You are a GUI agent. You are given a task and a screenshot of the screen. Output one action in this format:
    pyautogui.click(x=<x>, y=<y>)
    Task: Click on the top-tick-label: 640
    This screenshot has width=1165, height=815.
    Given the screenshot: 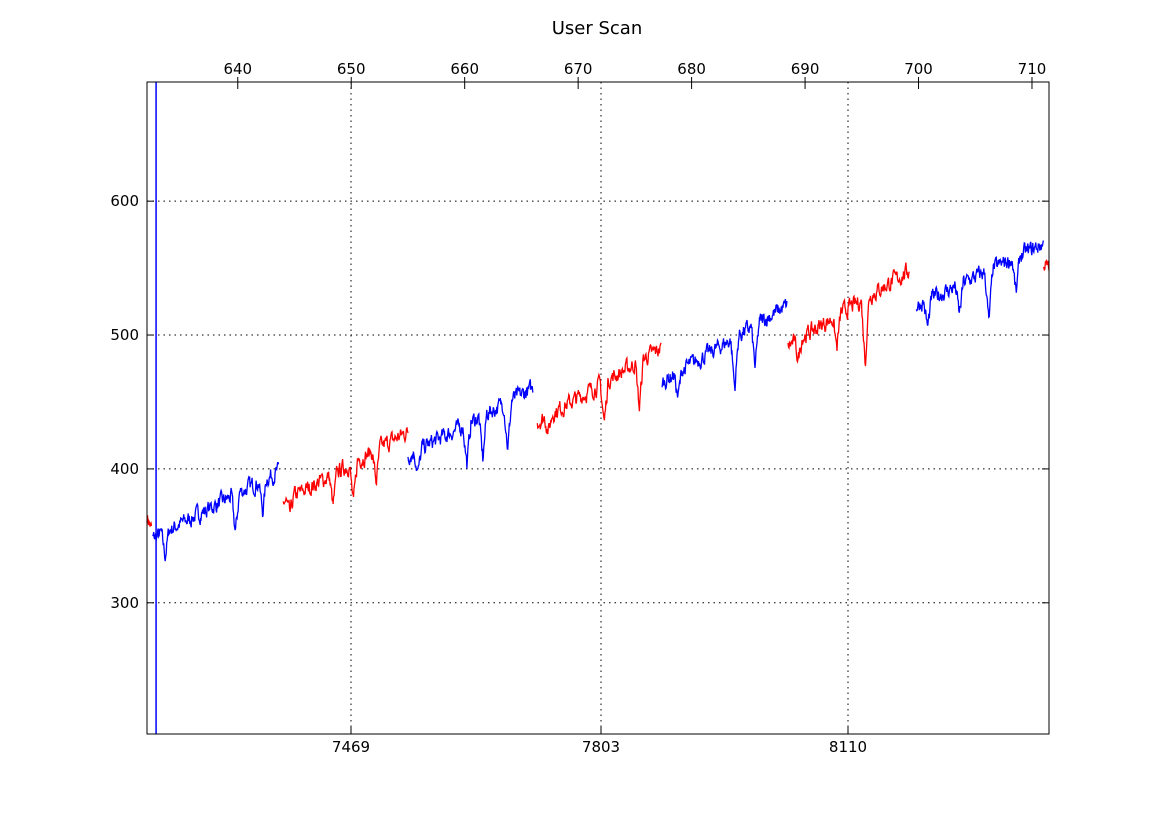 What is the action you would take?
    pyautogui.click(x=237, y=69)
    